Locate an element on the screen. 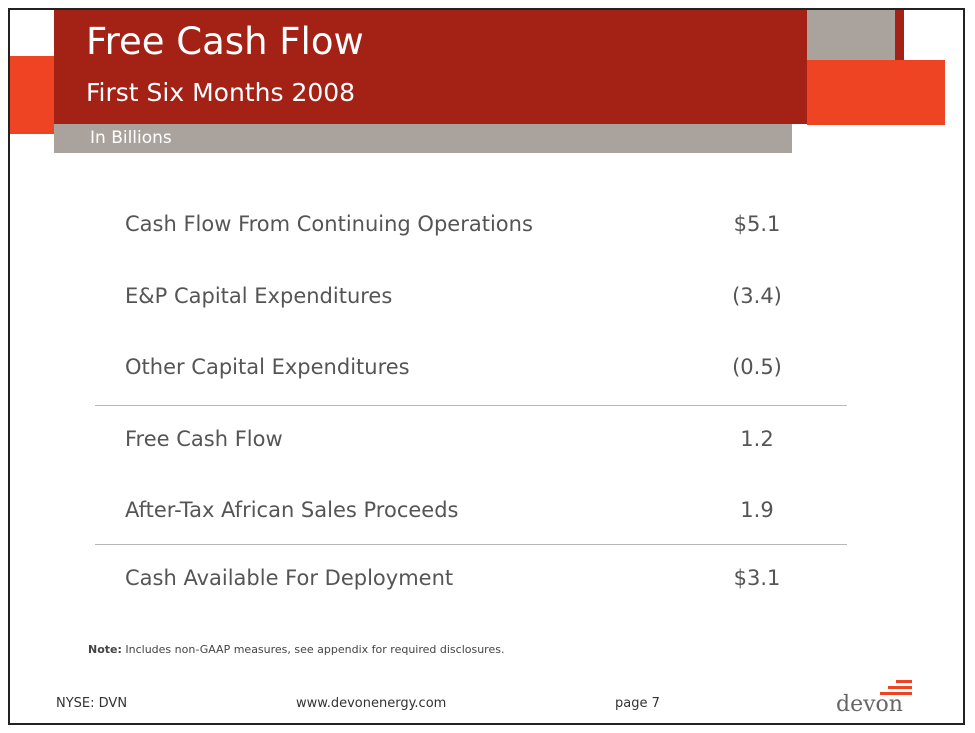 The height and width of the screenshot is (733, 975). footer-website: www.devonenergy.com is located at coordinates (371, 703).